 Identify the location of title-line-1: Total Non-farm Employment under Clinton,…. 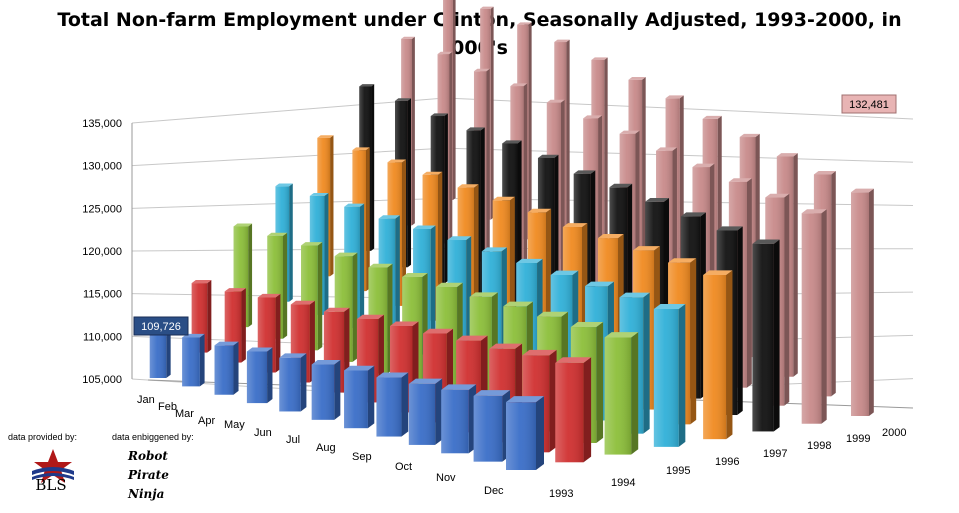
(479, 20).